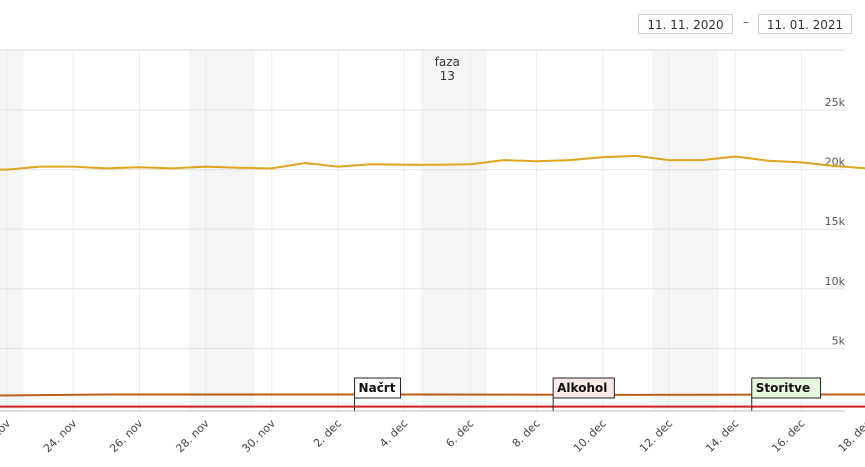 This screenshot has height=467, width=865. I want to click on event-annotation-label: Storitve, so click(783, 388).